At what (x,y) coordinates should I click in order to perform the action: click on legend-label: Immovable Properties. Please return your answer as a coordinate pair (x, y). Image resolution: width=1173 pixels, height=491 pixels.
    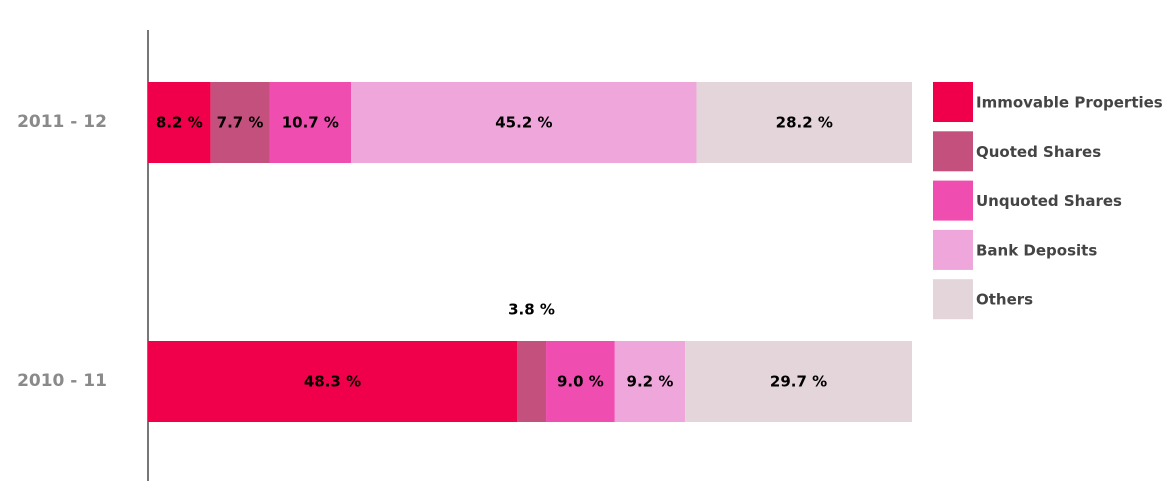
    Looking at the image, I should click on (1069, 103).